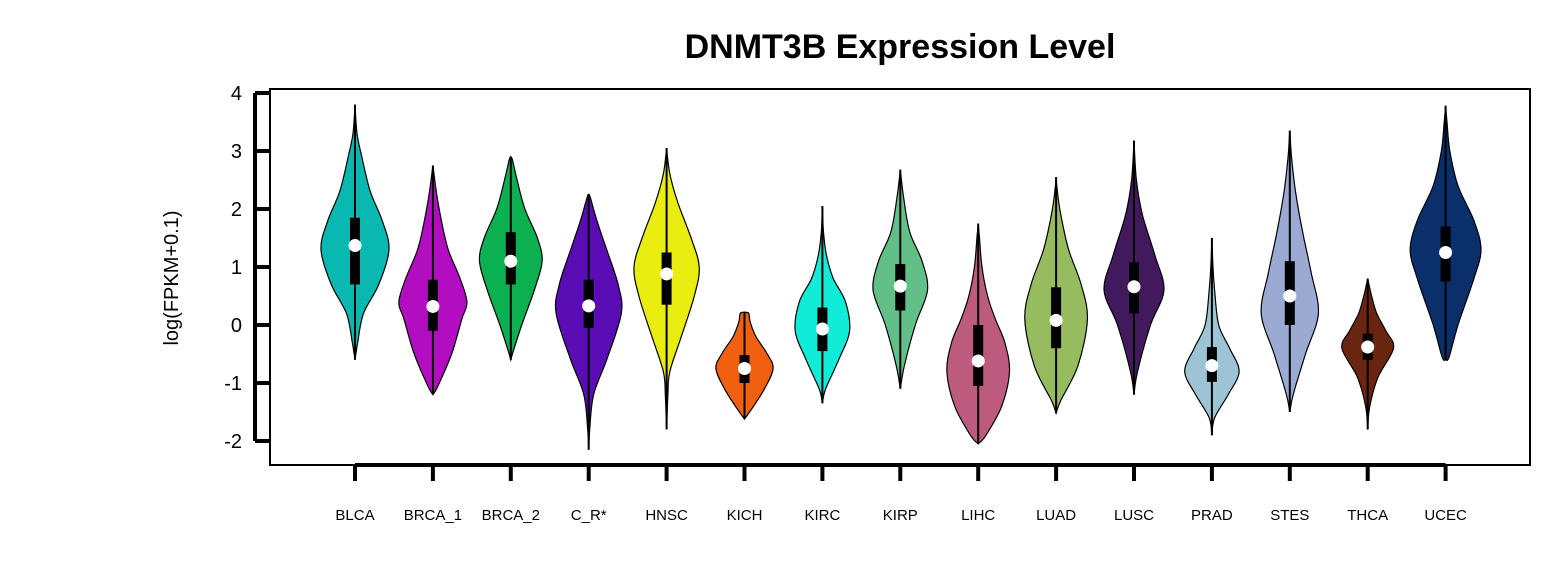 The width and height of the screenshot is (1560, 586). I want to click on y-tick-label: -2, so click(233, 442).